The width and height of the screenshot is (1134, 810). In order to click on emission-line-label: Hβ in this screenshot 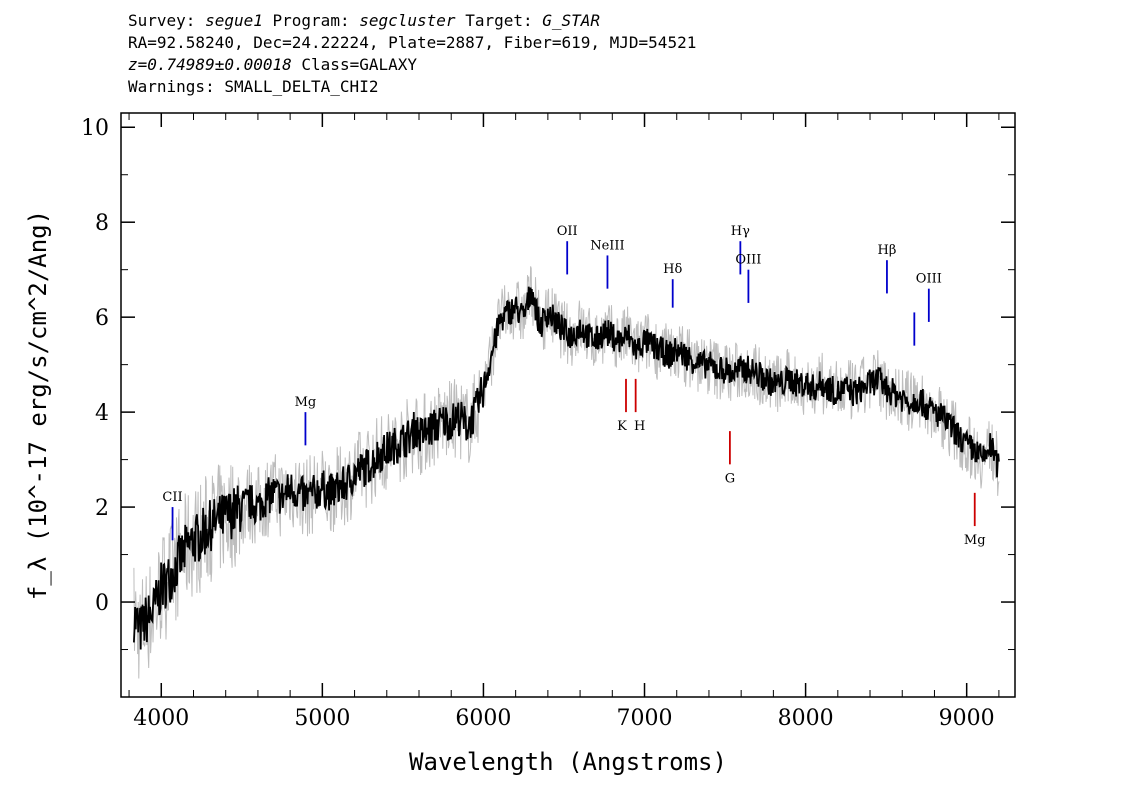, I will do `click(887, 250)`.